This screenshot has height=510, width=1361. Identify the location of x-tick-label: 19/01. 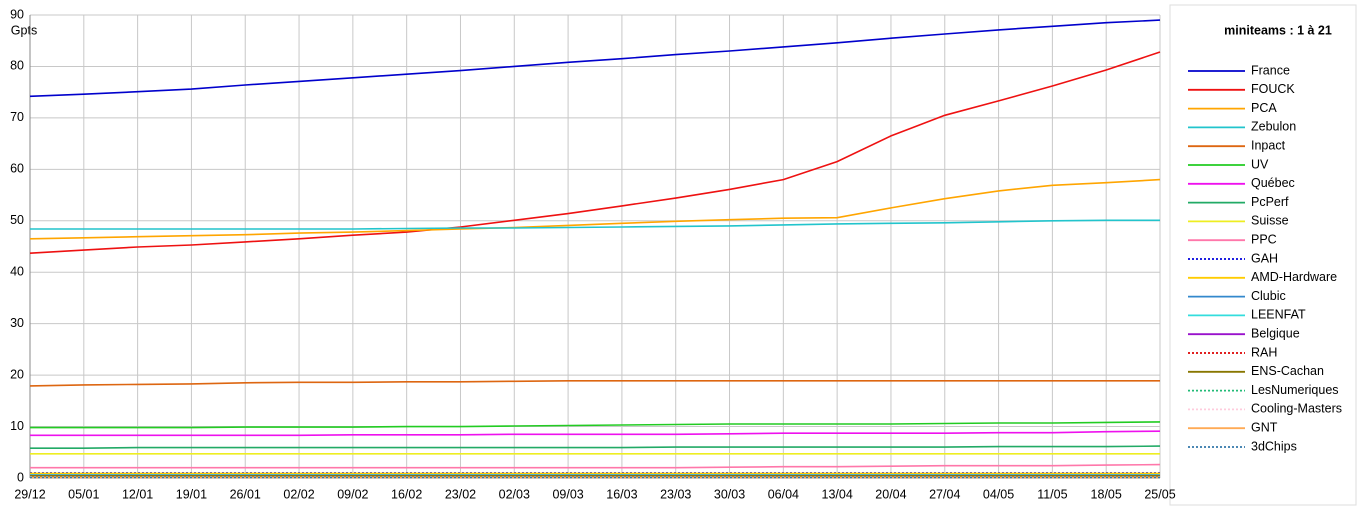
(191, 494).